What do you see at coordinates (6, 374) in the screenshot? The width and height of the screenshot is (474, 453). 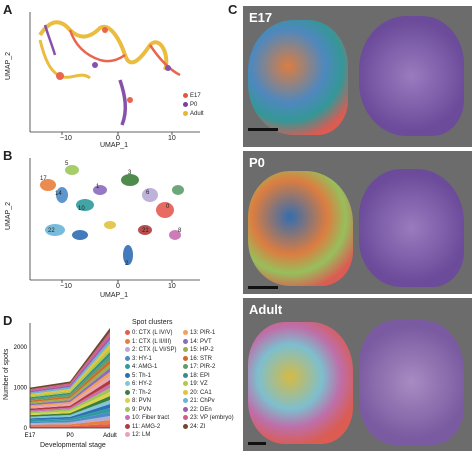 I see `area-ylabel: Number of spots` at bounding box center [6, 374].